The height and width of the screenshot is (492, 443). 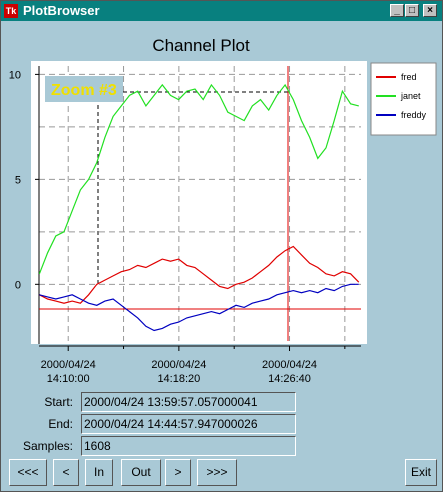 I want to click on annotation: Zoom #3, so click(x=84, y=90).